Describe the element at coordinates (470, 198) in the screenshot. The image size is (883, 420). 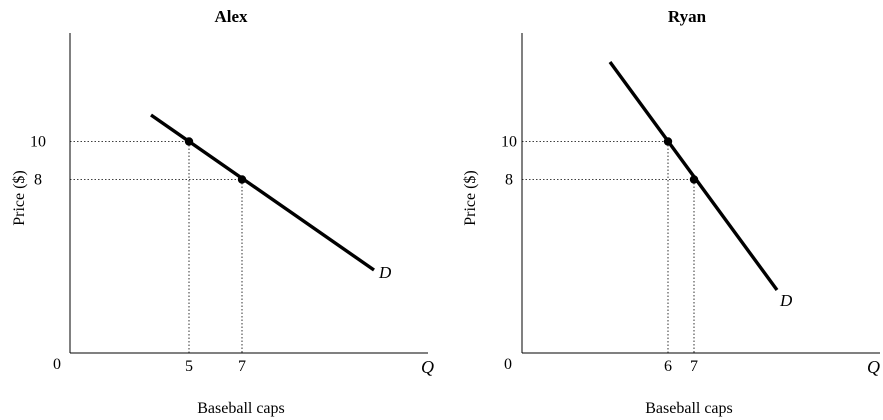
I see `panel-2-y-axis-label: Price ($)` at that location.